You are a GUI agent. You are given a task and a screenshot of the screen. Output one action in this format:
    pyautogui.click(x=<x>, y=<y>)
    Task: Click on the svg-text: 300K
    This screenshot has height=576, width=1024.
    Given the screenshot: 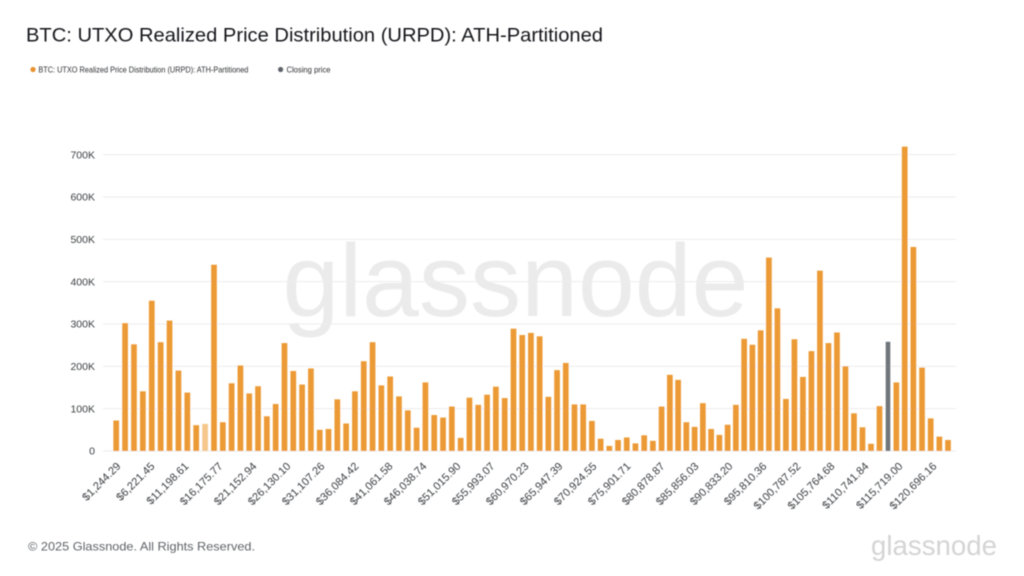 What is the action you would take?
    pyautogui.click(x=82, y=325)
    